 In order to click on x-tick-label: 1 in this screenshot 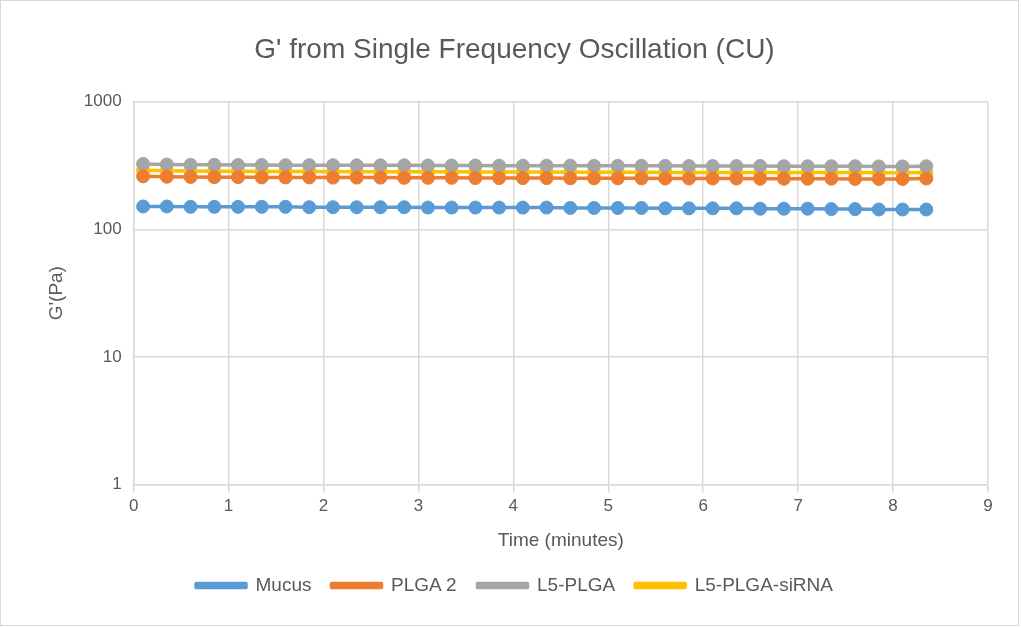, I will do `click(228, 505)`.